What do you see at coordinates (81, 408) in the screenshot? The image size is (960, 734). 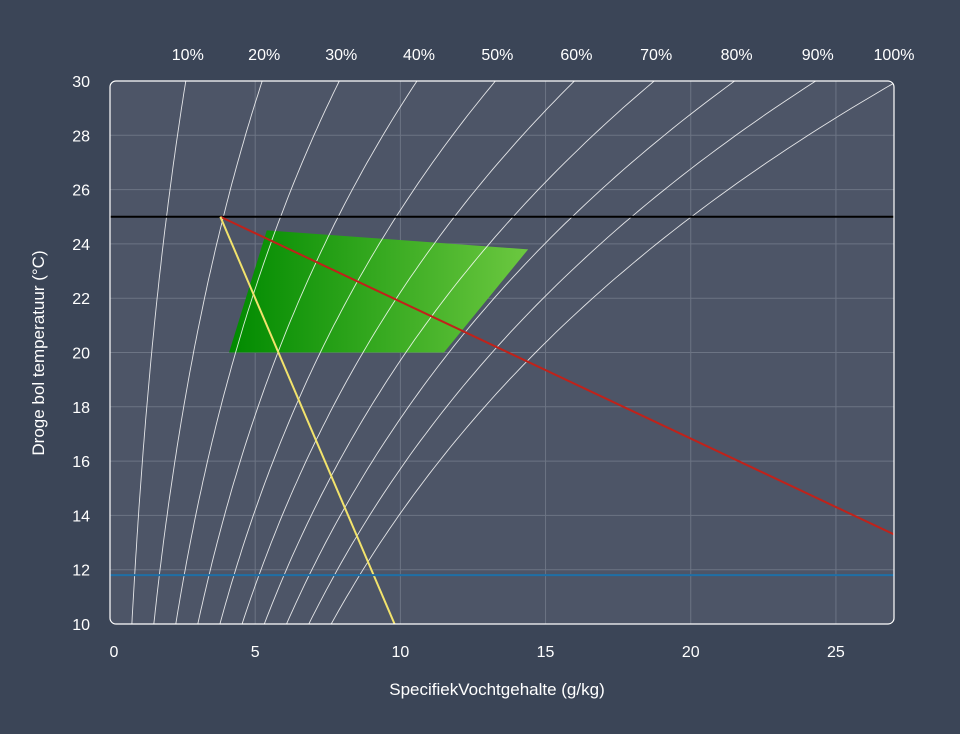 I see `y-tick-label: 18` at bounding box center [81, 408].